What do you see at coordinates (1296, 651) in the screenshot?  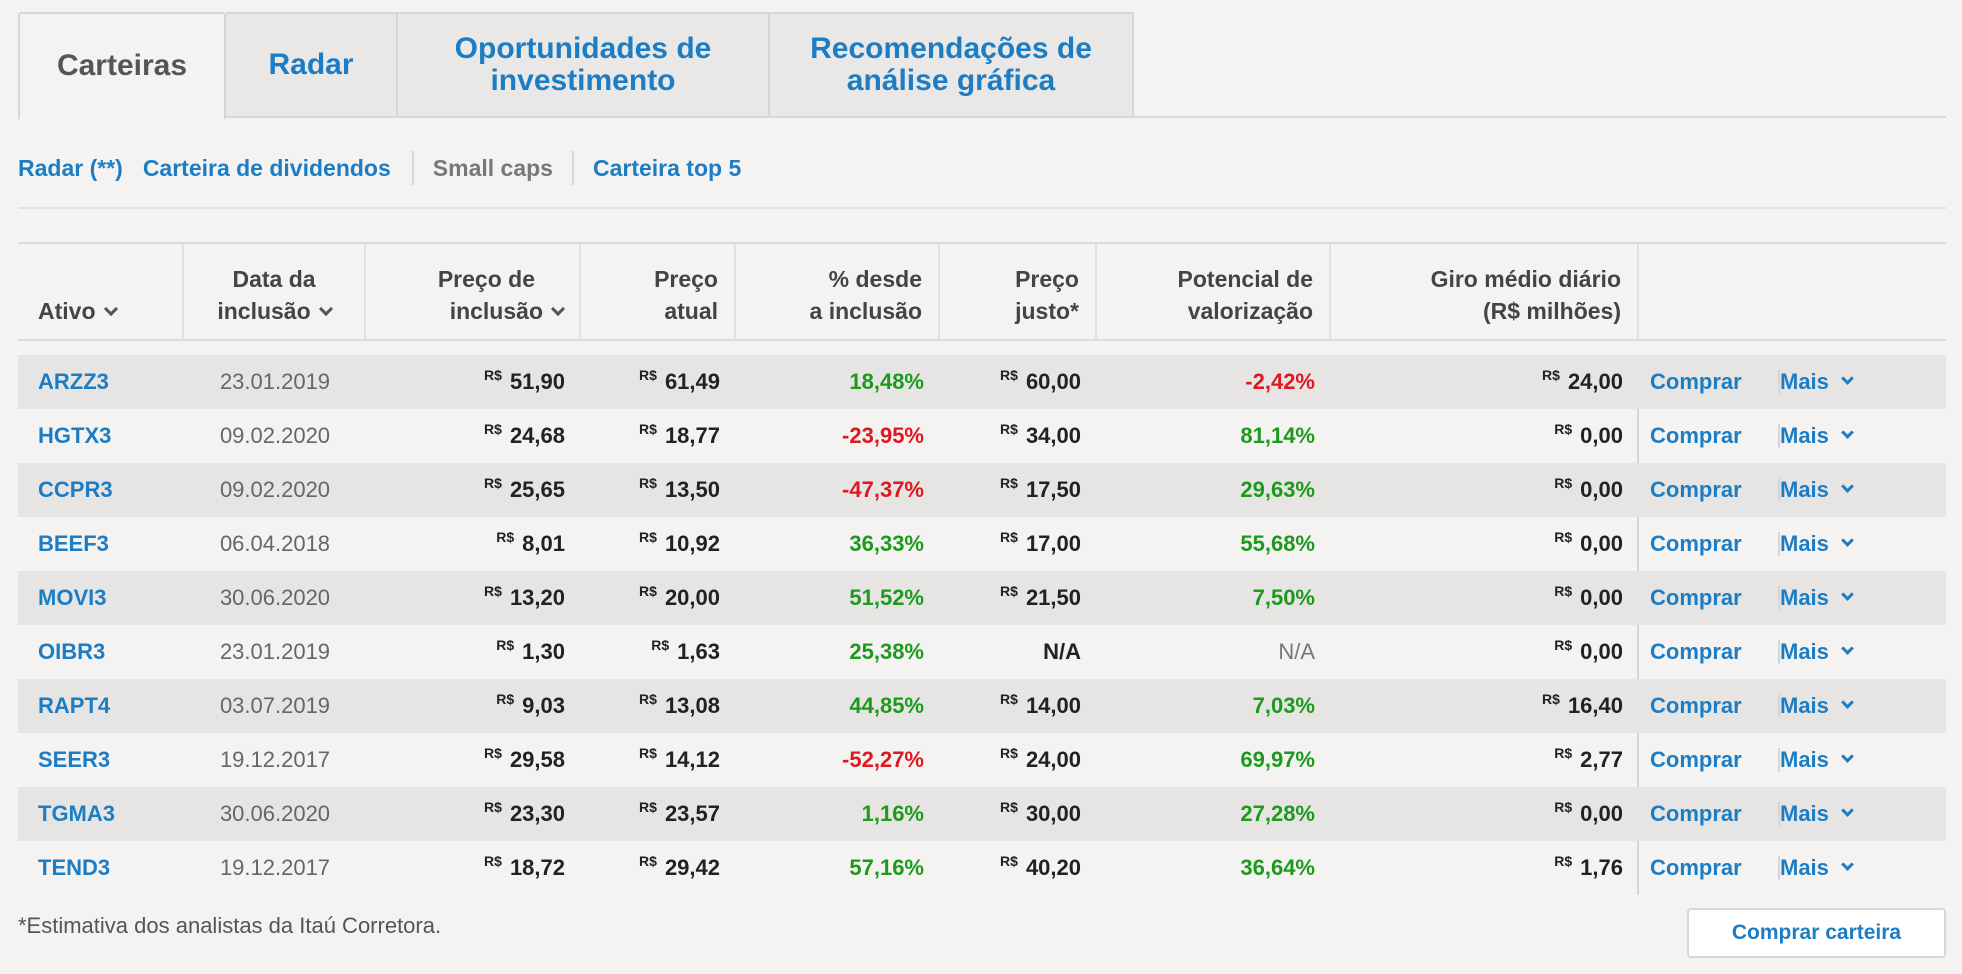 I see `cell-potencial: N/A` at bounding box center [1296, 651].